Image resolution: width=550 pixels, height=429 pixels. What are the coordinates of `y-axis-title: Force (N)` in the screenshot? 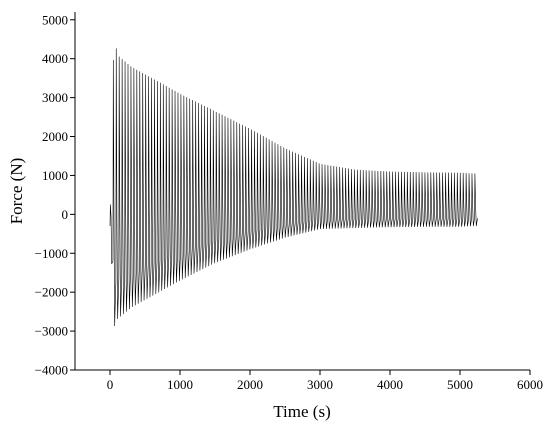 It's located at (16, 191).